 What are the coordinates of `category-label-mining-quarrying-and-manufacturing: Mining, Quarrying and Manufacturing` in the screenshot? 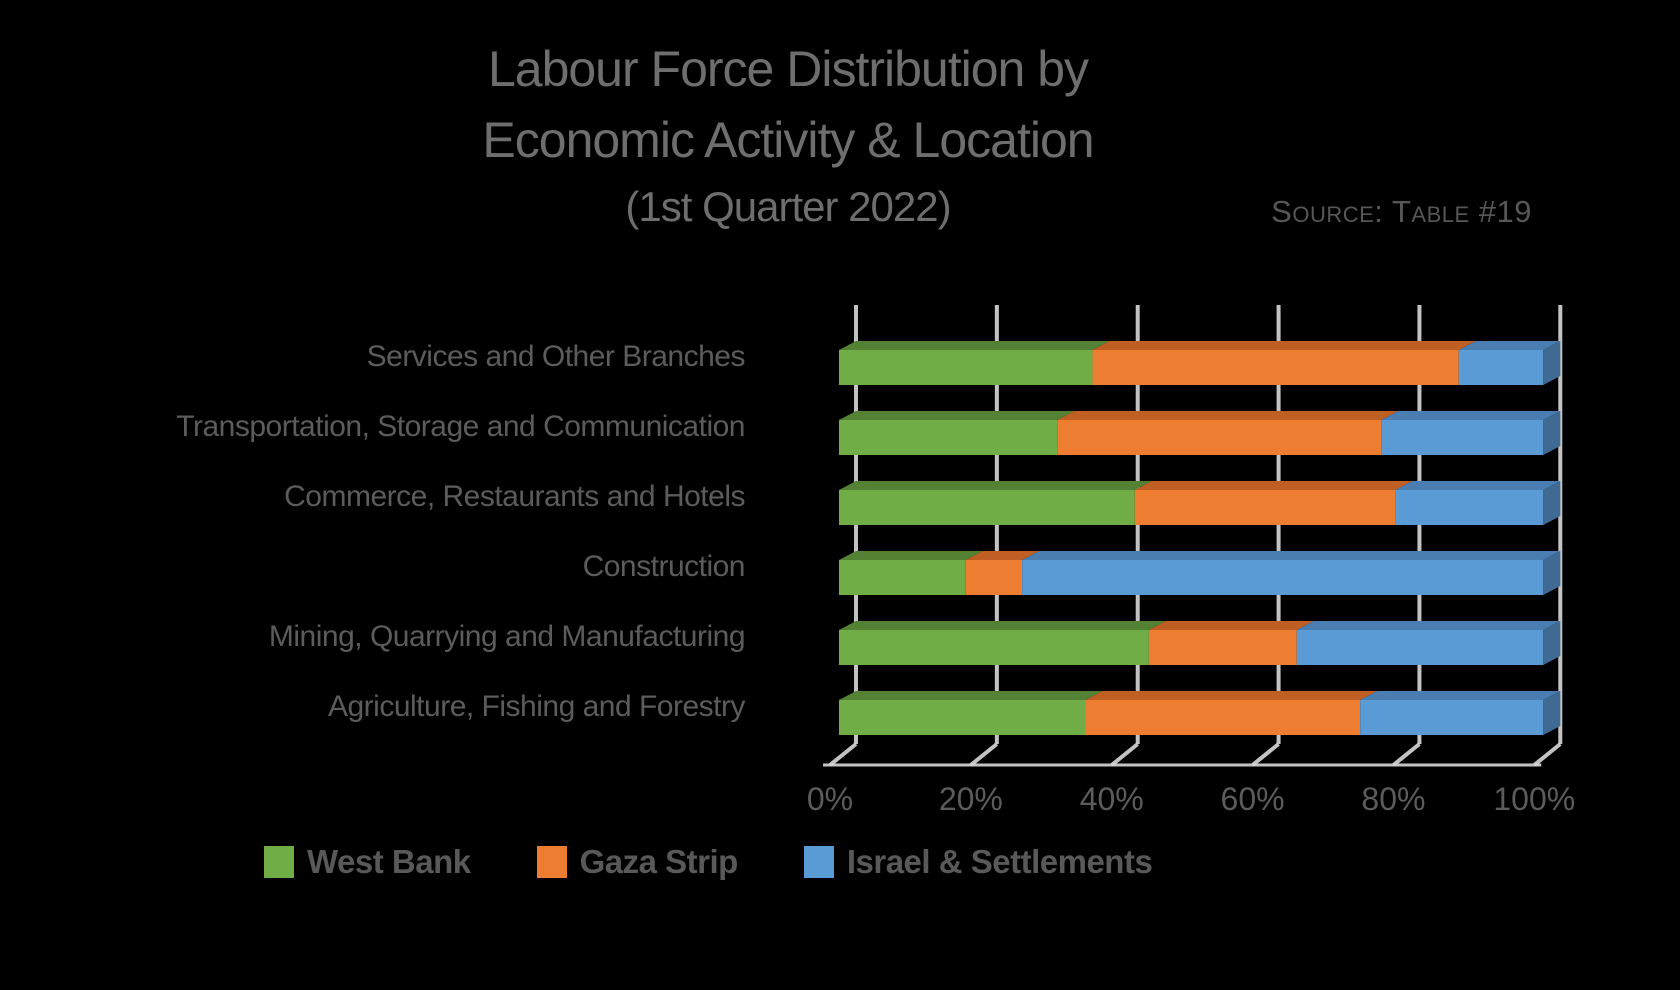 It's located at (507, 636).